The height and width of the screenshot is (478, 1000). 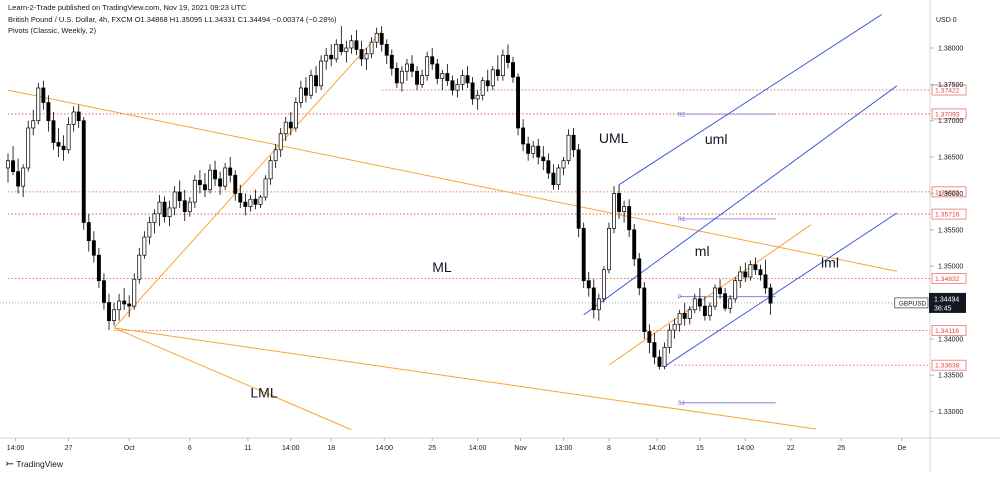 What do you see at coordinates (34, 463) in the screenshot?
I see `tradingview-logo: ⤚ TradingView` at bounding box center [34, 463].